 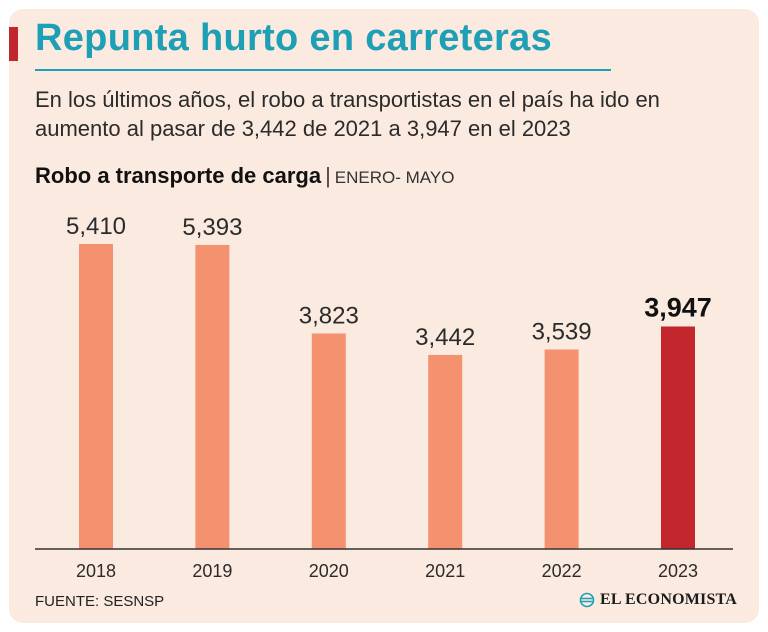 I want to click on x-tick-2022: 2022, so click(x=562, y=571).